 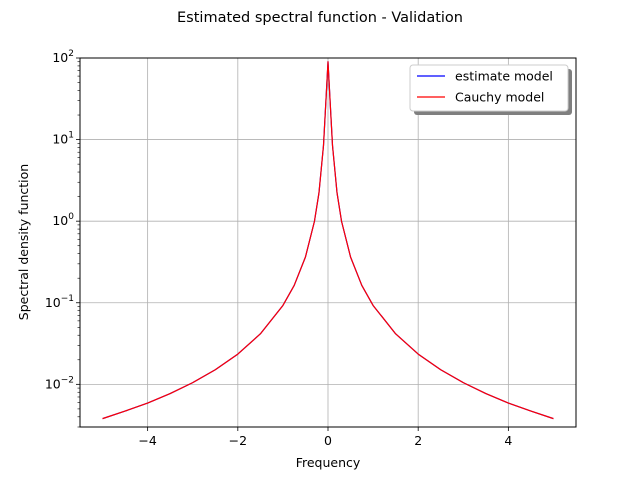 I want to click on y-tick-label: 10⁻¹, so click(x=59, y=302).